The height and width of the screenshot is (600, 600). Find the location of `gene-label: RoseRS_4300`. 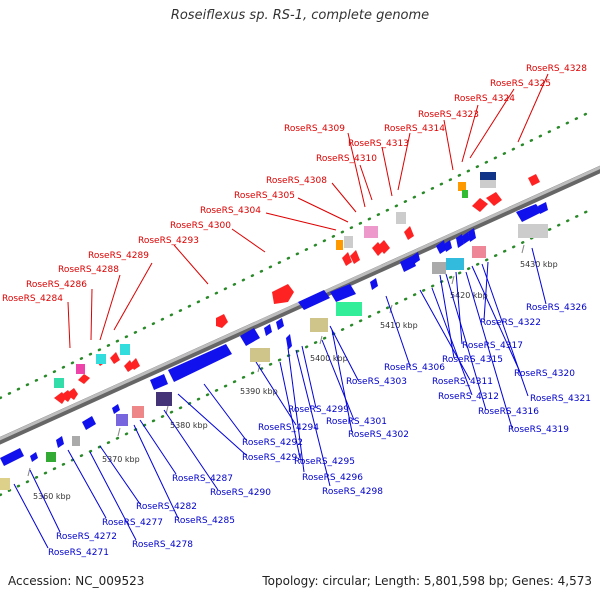

gene-label: RoseRS_4300 is located at coordinates (200, 226).